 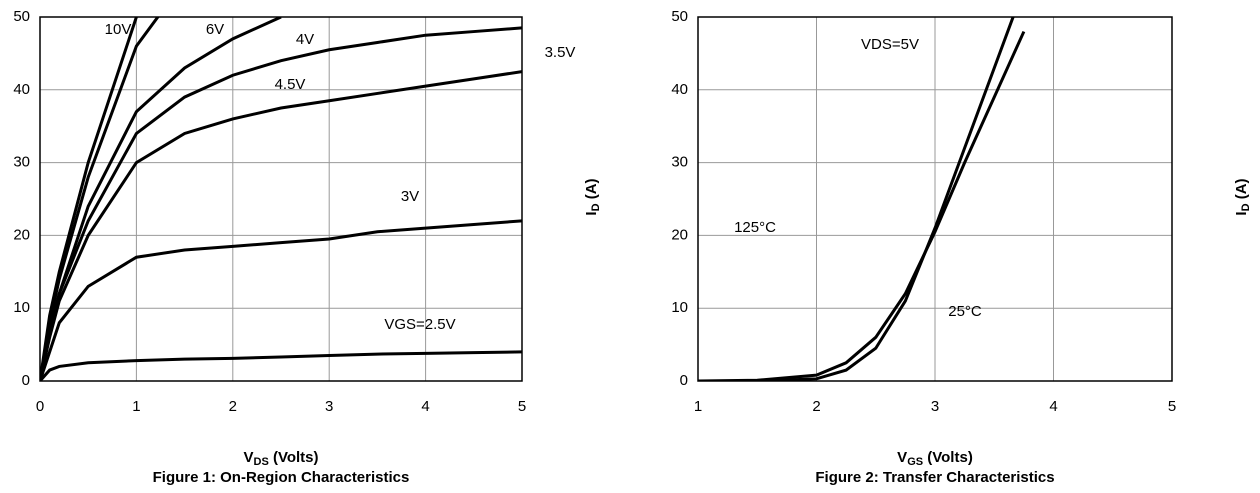 What do you see at coordinates (915, 462) in the screenshot?
I see `x-axis-label-part: GS` at bounding box center [915, 462].